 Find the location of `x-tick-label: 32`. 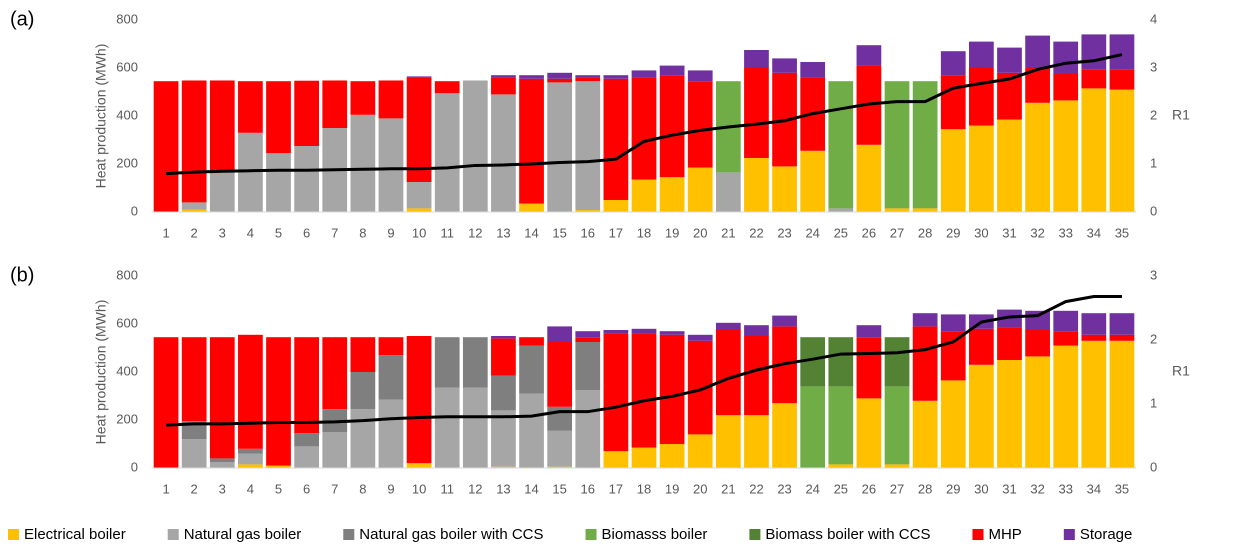

x-tick-label: 32 is located at coordinates (1037, 488).